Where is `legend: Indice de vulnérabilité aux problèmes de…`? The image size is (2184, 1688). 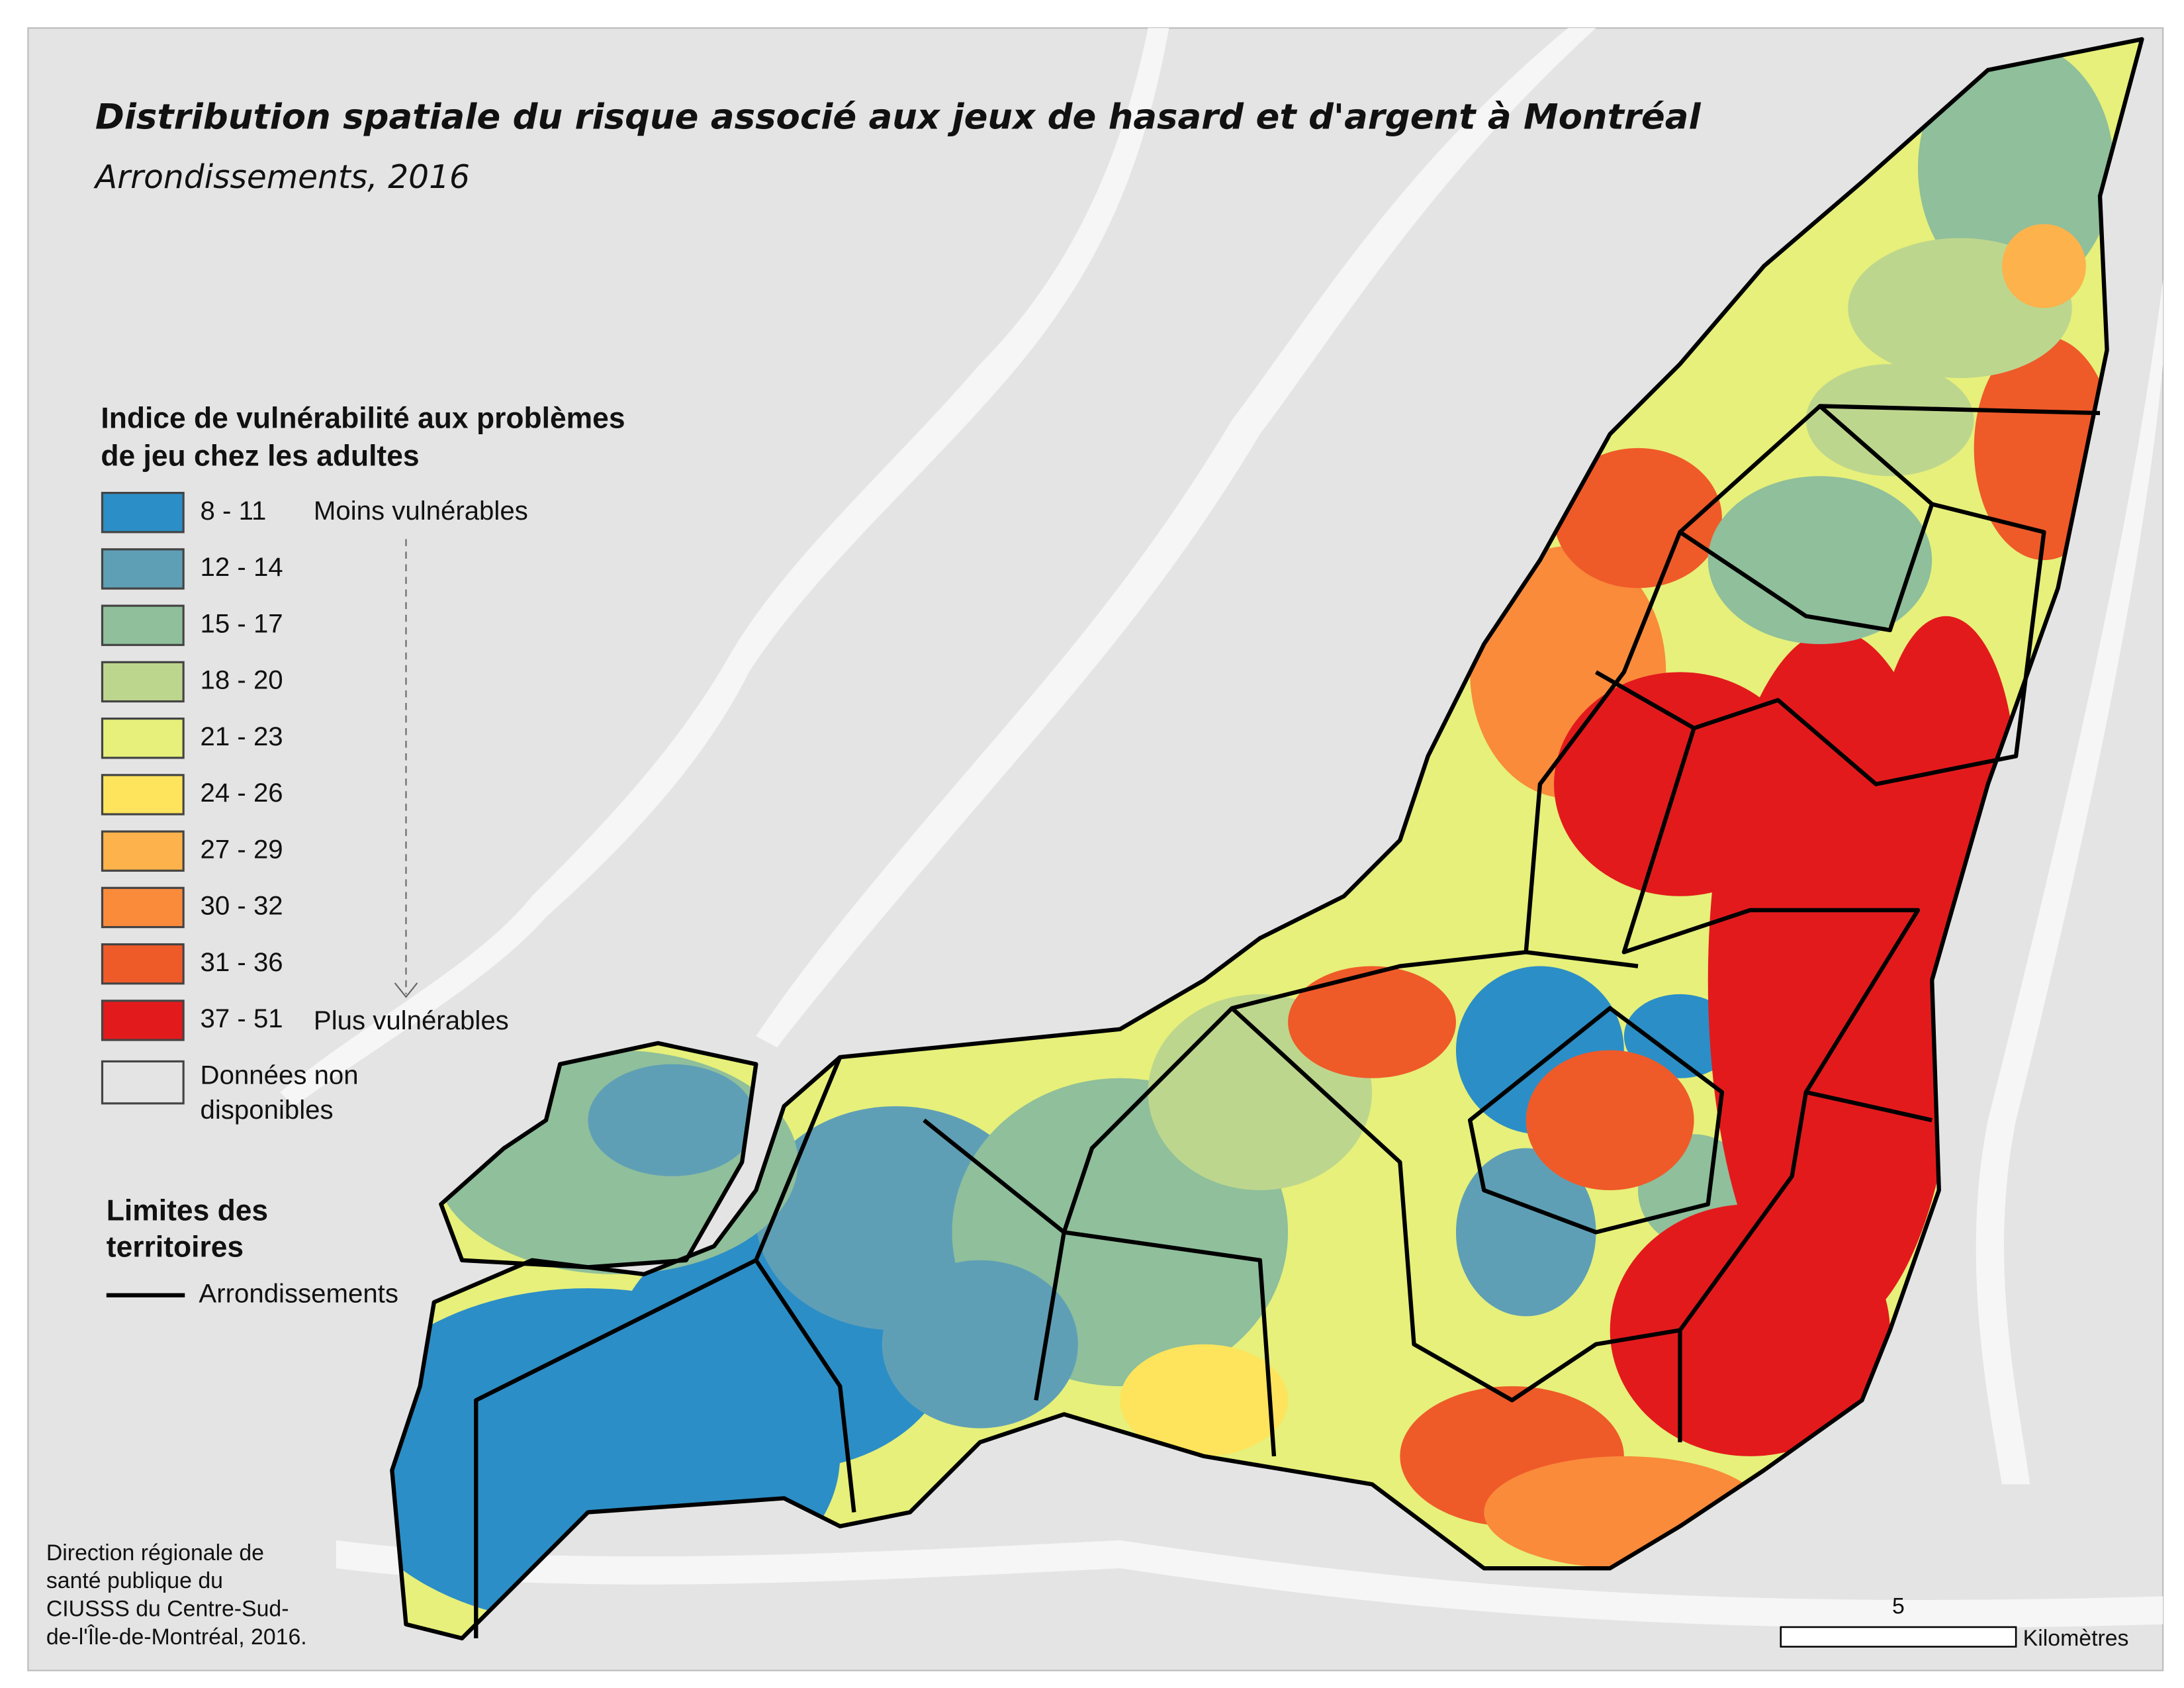 legend: Indice de vulnérabilité aux problèmes de… is located at coordinates (363, 855).